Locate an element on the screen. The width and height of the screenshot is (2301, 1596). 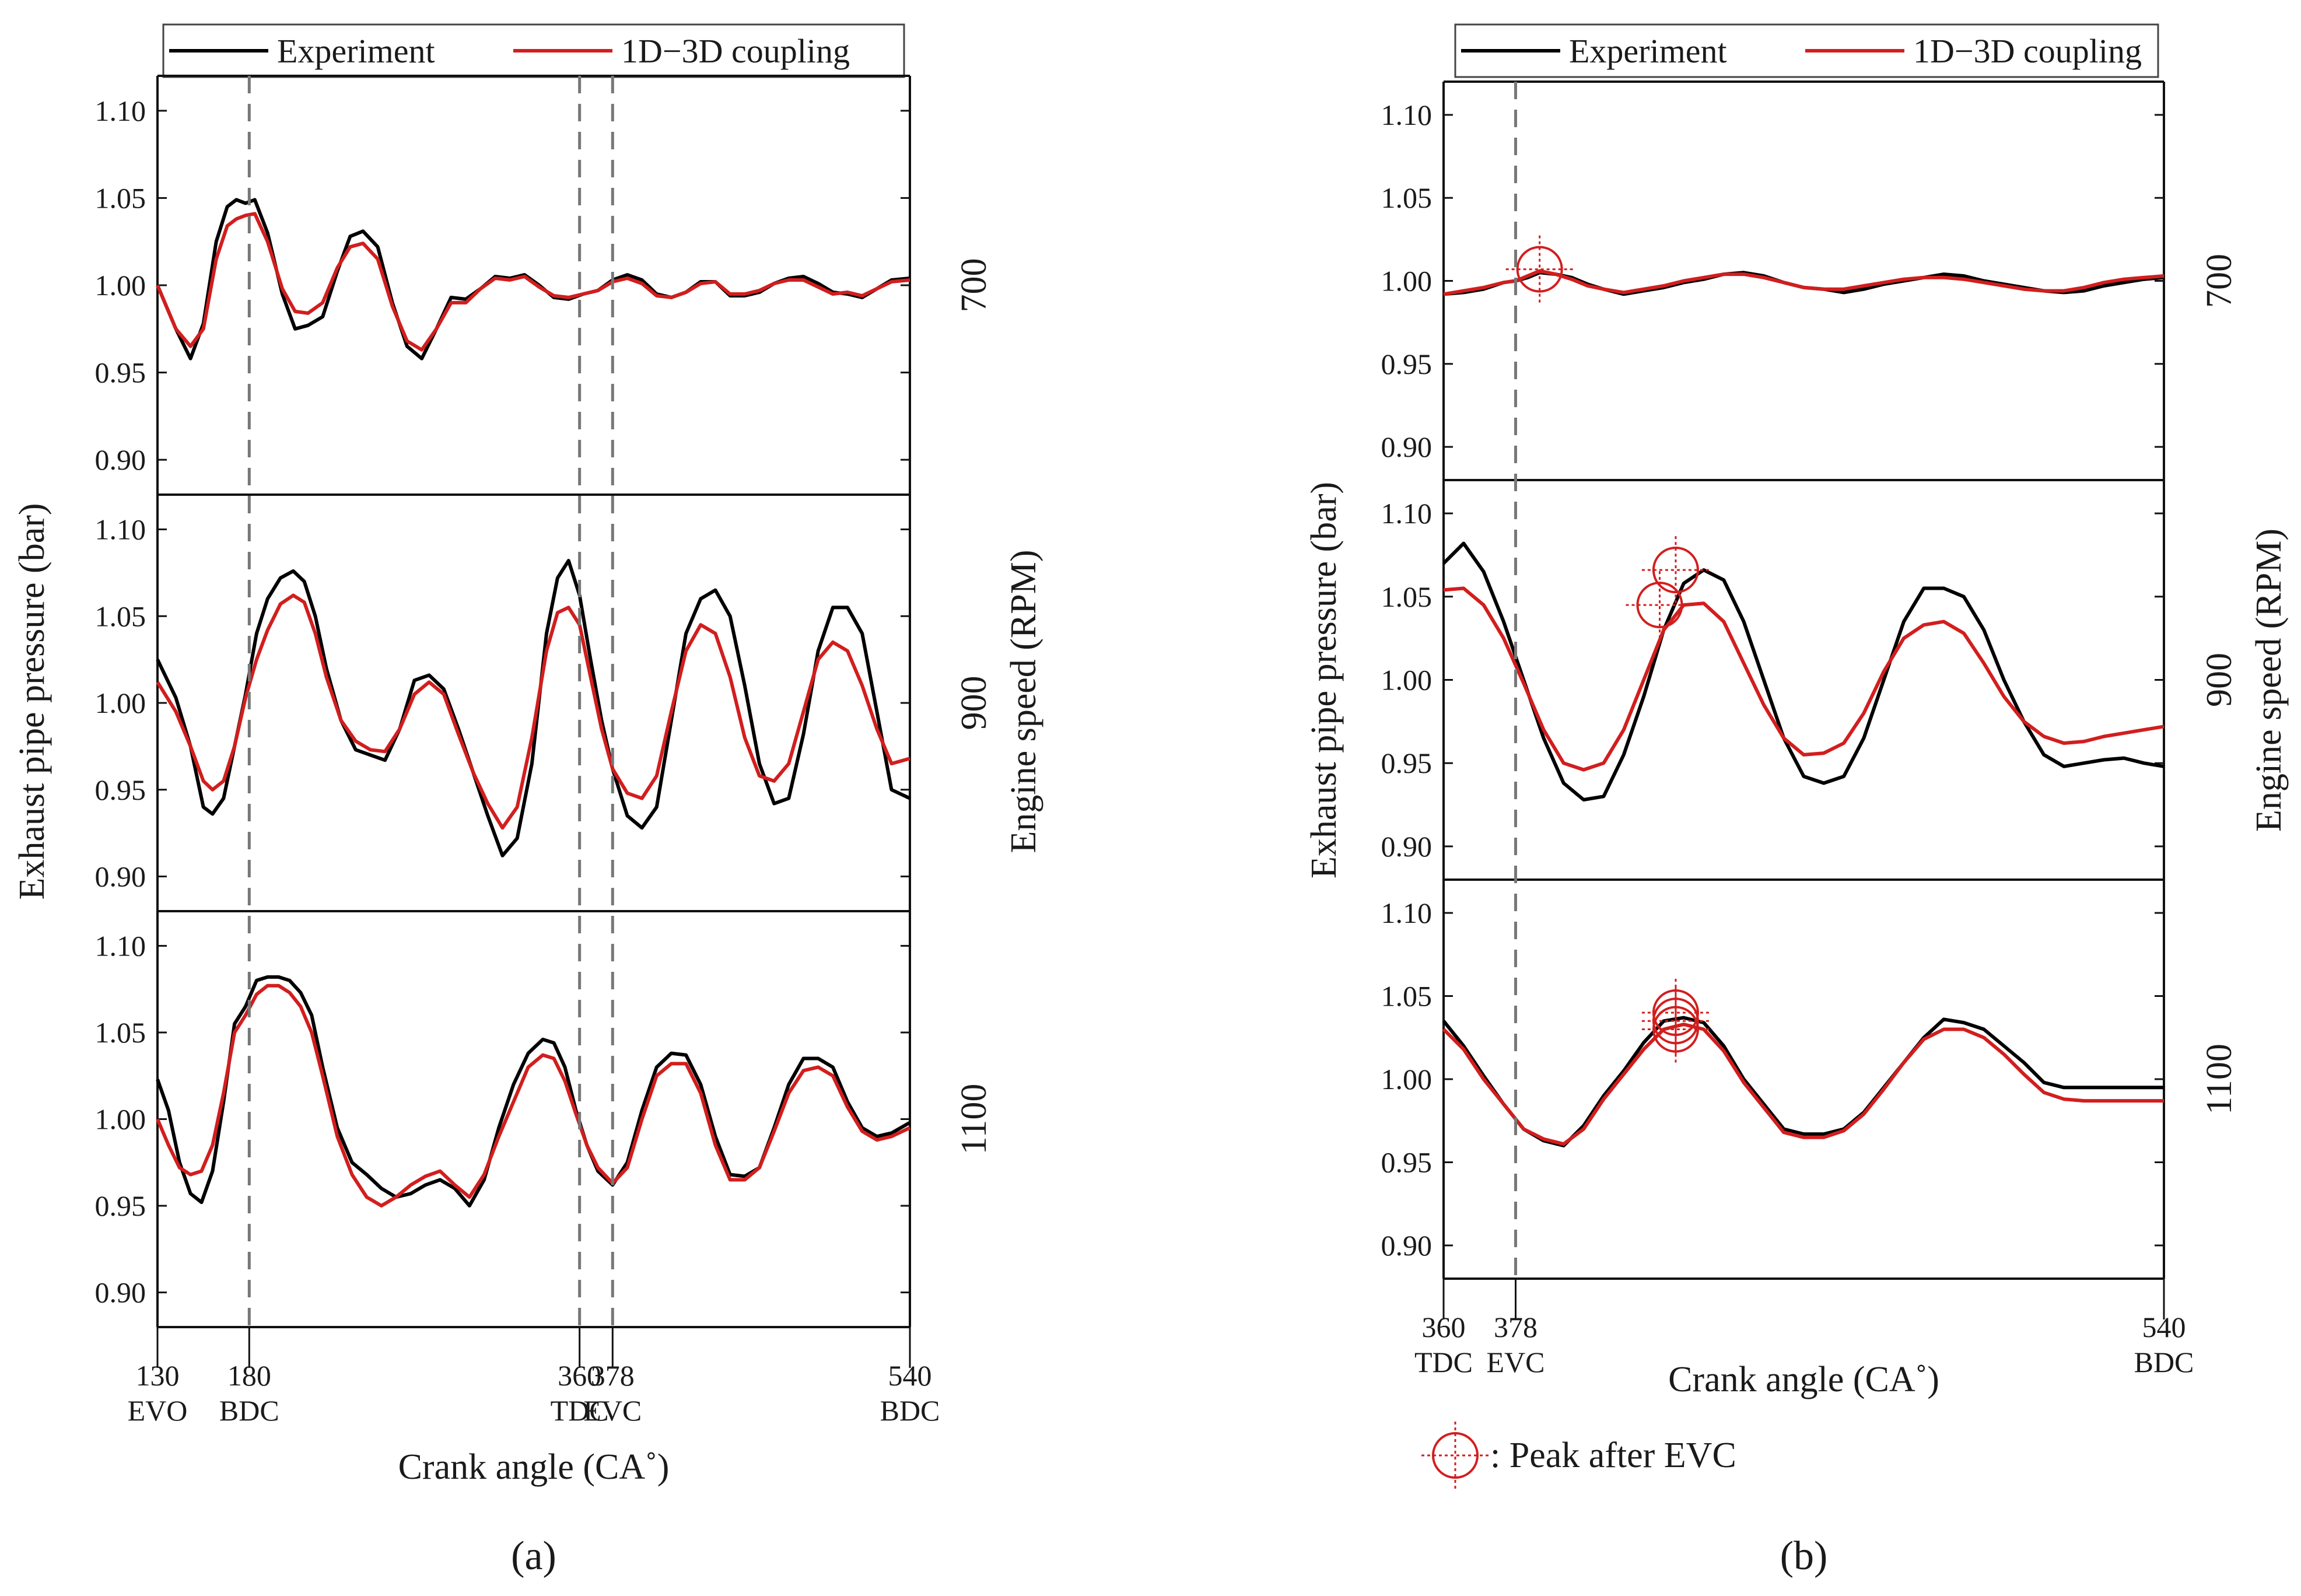
x-tick-label: 130 is located at coordinates (158, 1375).